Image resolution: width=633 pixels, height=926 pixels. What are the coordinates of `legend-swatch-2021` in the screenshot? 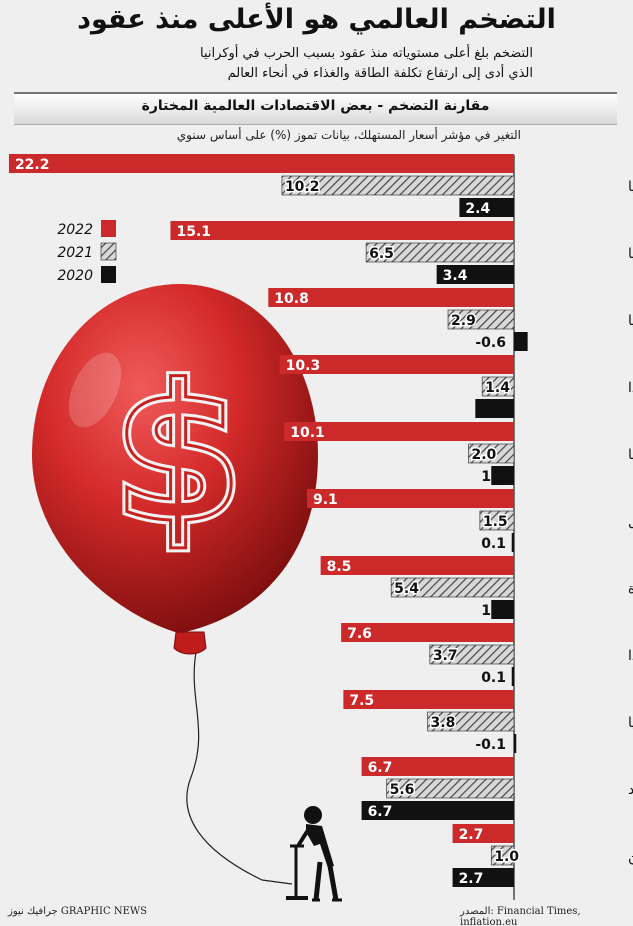 It's located at (108, 251).